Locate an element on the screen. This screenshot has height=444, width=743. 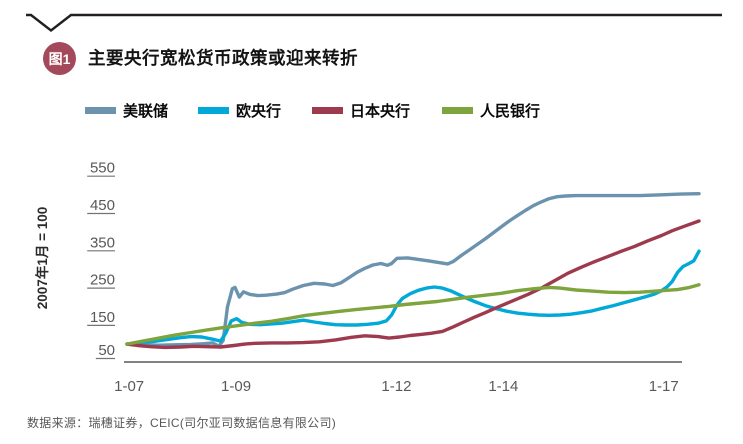
figure-badge: 图1 is located at coordinates (59, 58).